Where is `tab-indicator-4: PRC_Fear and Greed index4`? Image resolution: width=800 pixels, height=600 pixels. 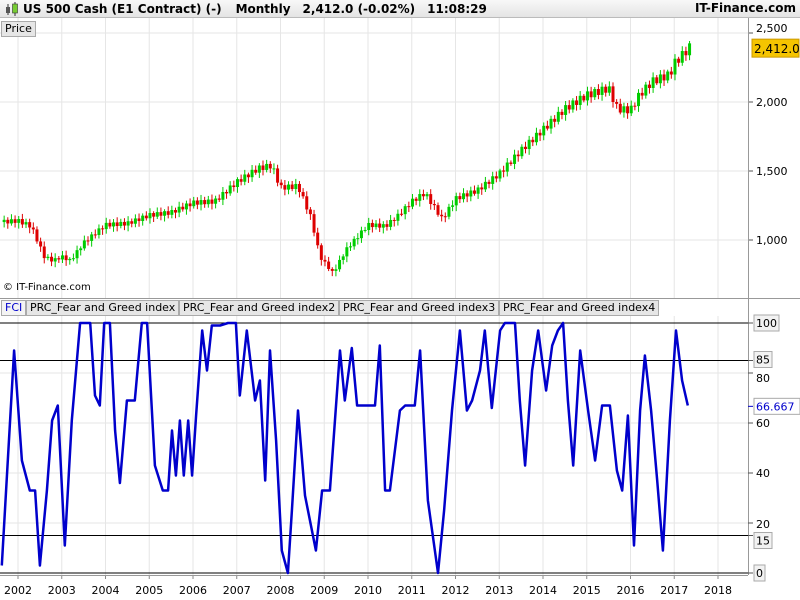 tab-indicator-4: PRC_Fear and Greed index4 is located at coordinates (579, 308).